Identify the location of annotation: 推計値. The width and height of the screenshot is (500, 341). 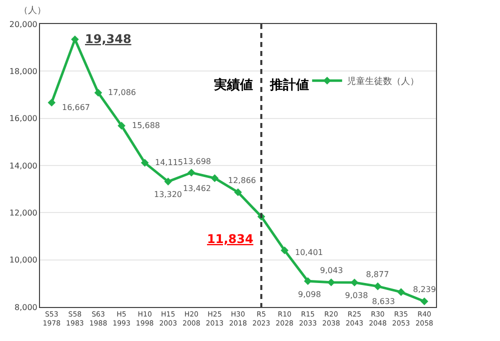
(289, 85).